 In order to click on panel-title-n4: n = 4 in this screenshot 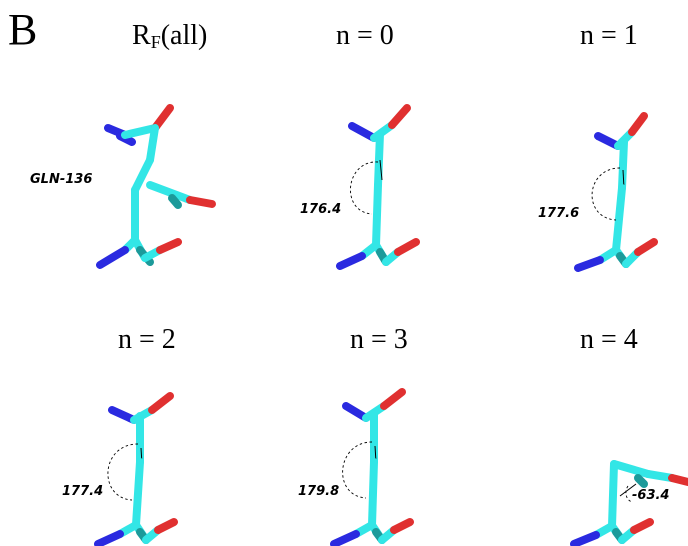, I will do `click(609, 339)`.